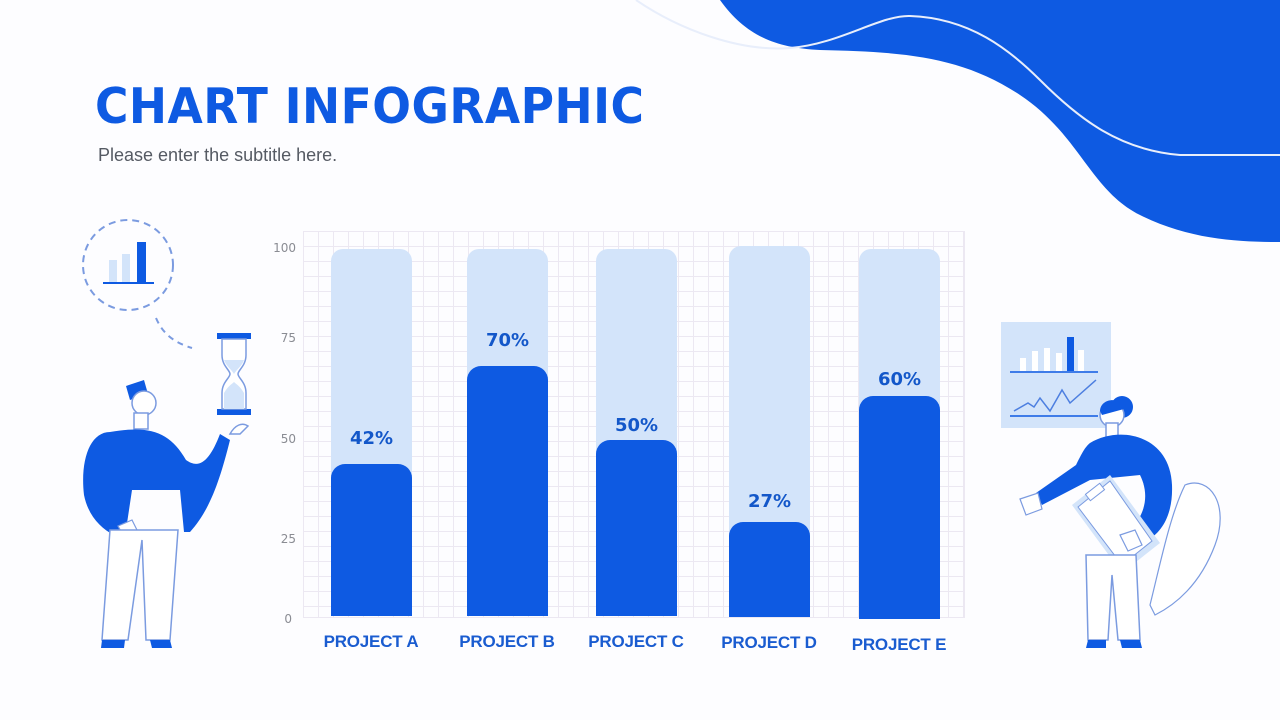 The image size is (1280, 720). Describe the element at coordinates (137, 284) in the screenshot. I see `thought-bubble-icon` at that location.